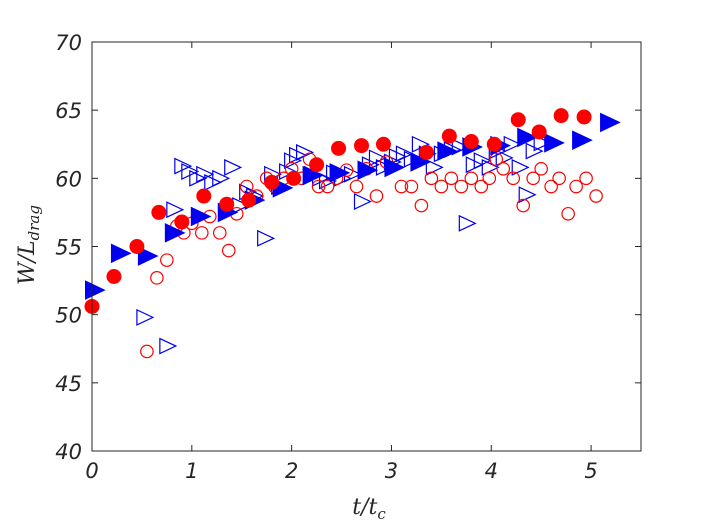 This screenshot has height=523, width=706. What do you see at coordinates (68, 43) in the screenshot?
I see `y-tick-label: 70` at bounding box center [68, 43].